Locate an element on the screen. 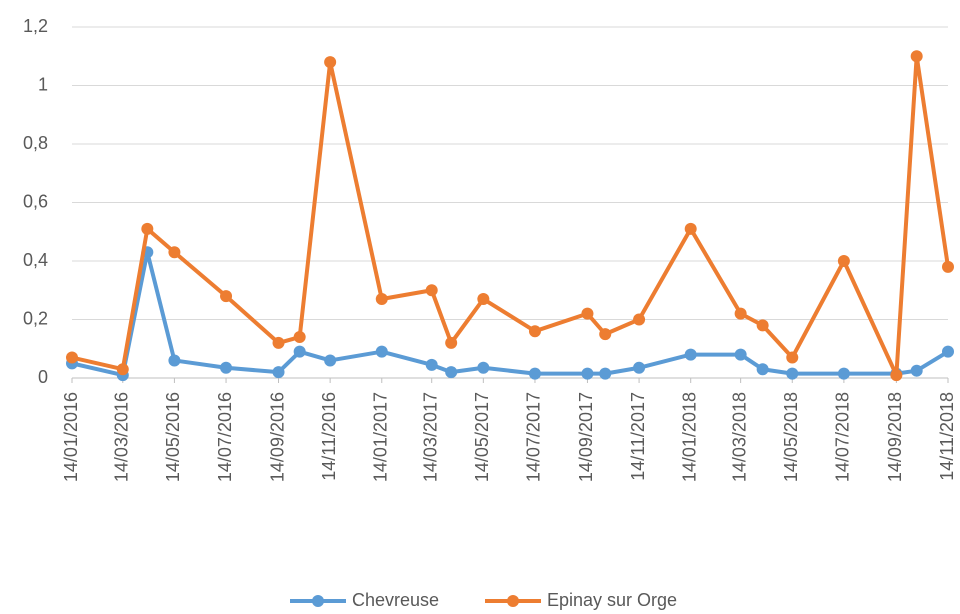  x-tick-label: 14/11/2017 is located at coordinates (638, 436).